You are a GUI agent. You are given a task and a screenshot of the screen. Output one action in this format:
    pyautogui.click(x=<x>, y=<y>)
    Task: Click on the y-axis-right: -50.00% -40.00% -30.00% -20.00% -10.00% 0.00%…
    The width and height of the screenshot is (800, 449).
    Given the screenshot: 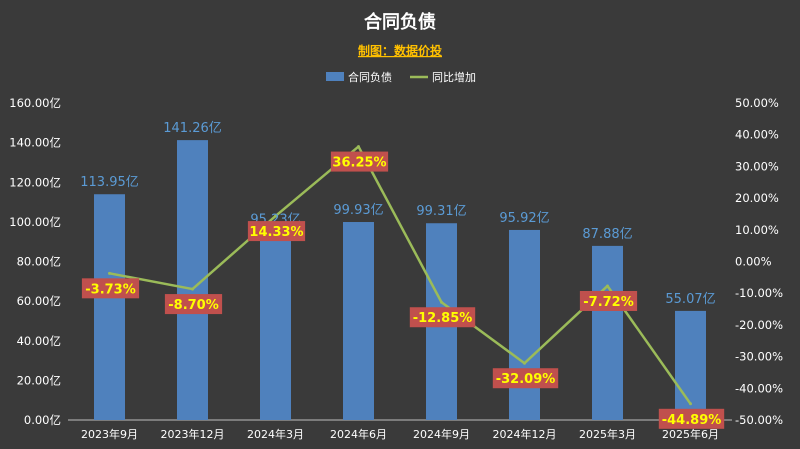 What is the action you would take?
    pyautogui.click(x=759, y=261)
    